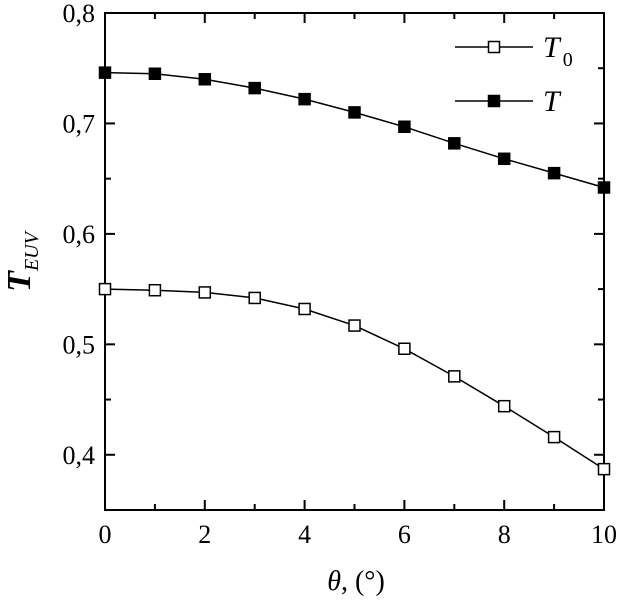  I want to click on legend: T 0 T, so click(514, 74).